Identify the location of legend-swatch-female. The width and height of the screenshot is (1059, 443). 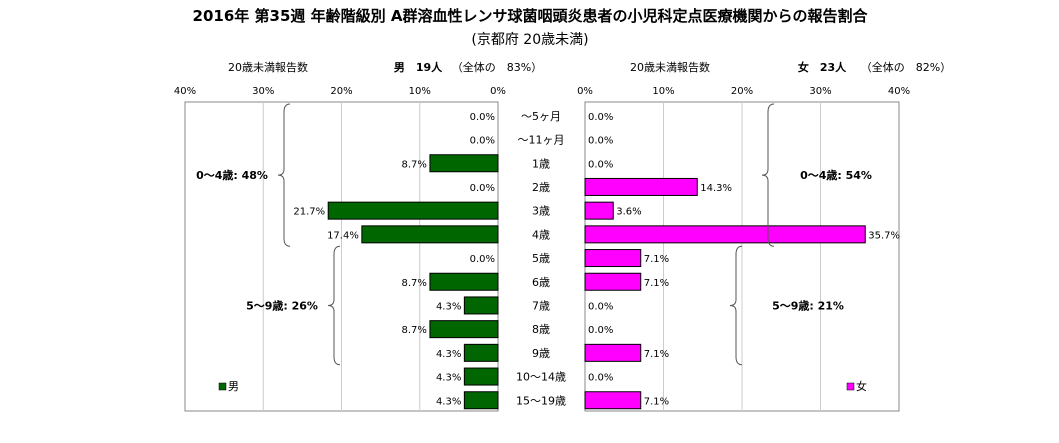
(850, 386).